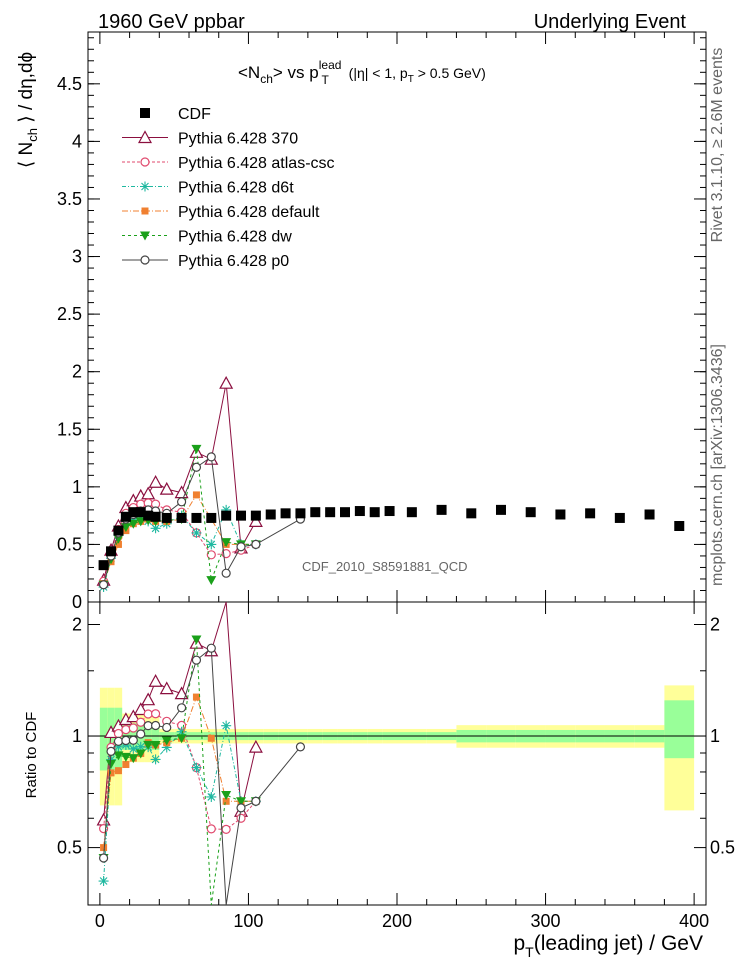 The height and width of the screenshot is (972, 746). I want to click on x-tick-label: 400, so click(694, 921).